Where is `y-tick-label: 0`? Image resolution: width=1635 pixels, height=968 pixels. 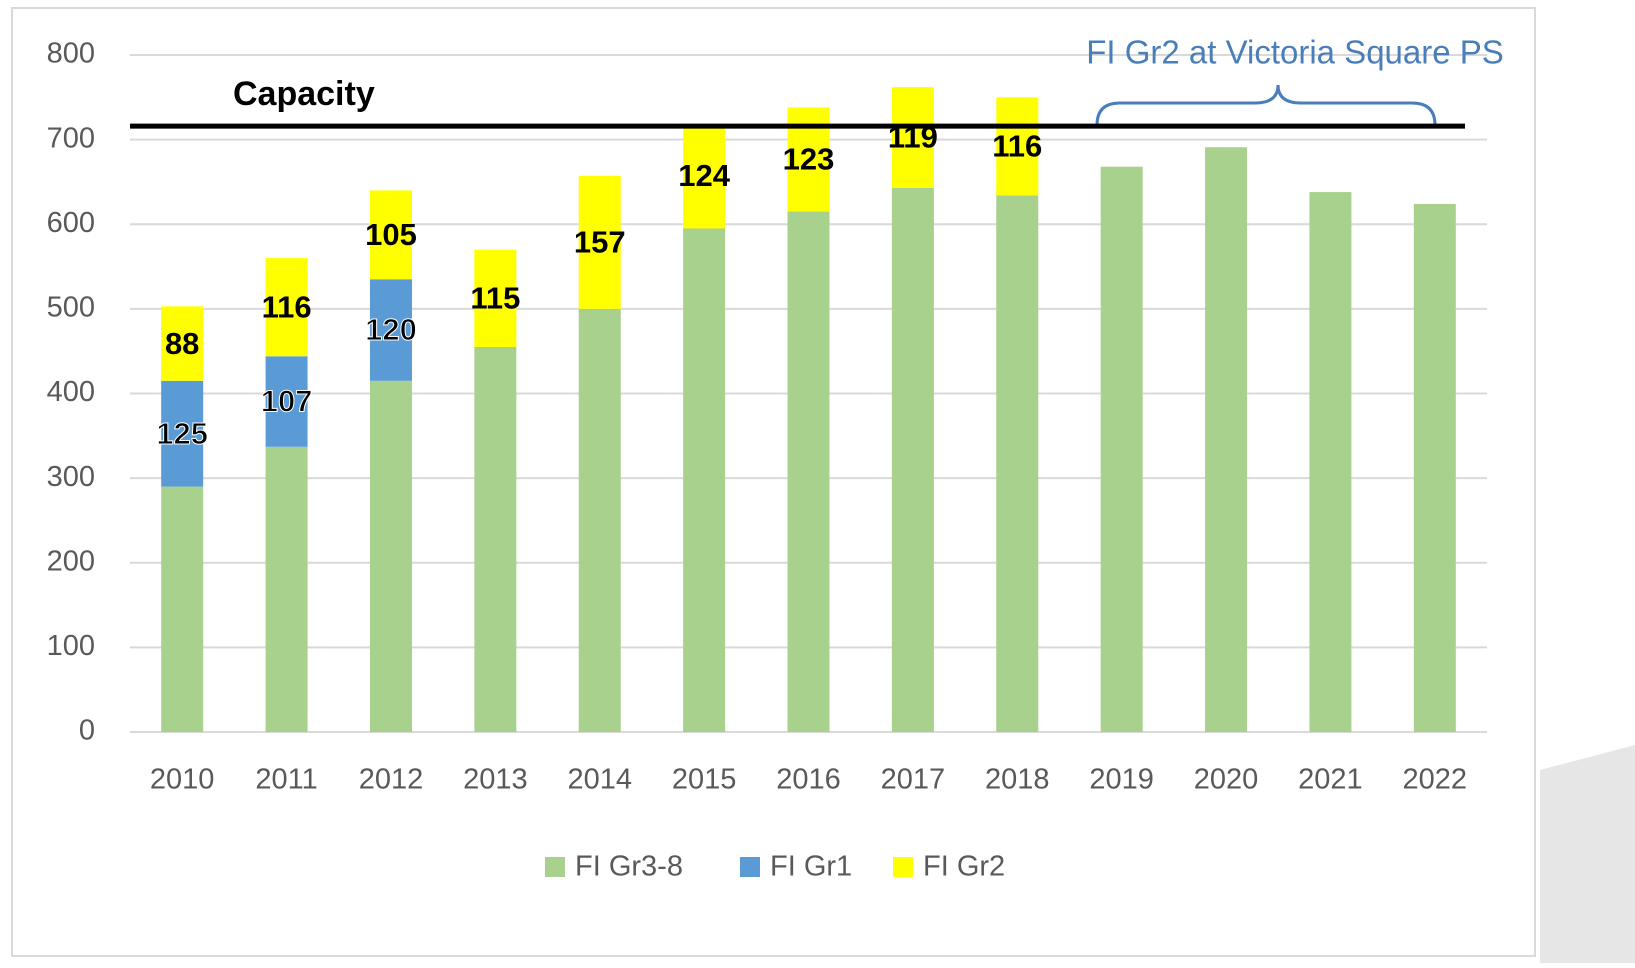
y-tick-label: 0 is located at coordinates (87, 731).